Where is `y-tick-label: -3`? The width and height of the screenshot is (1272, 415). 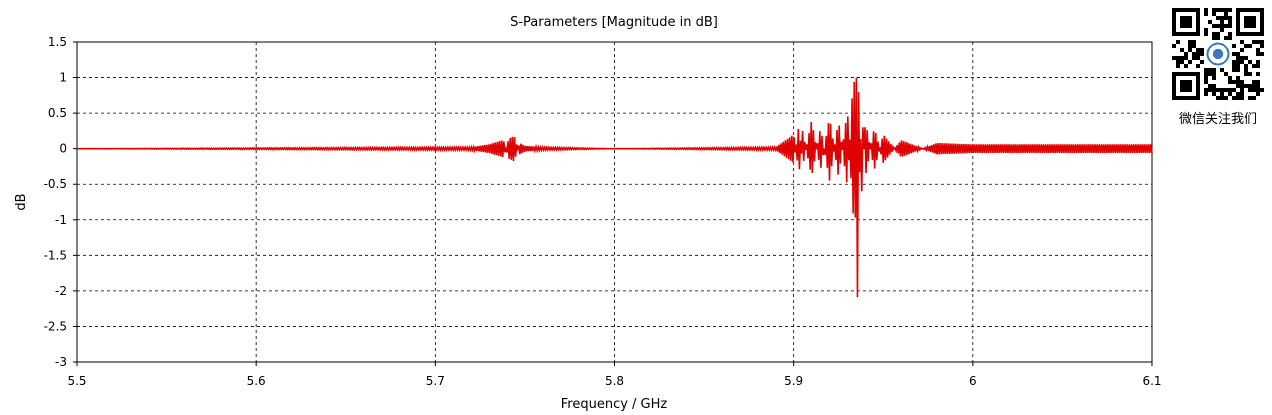
y-tick-label: -3 is located at coordinates (61, 362).